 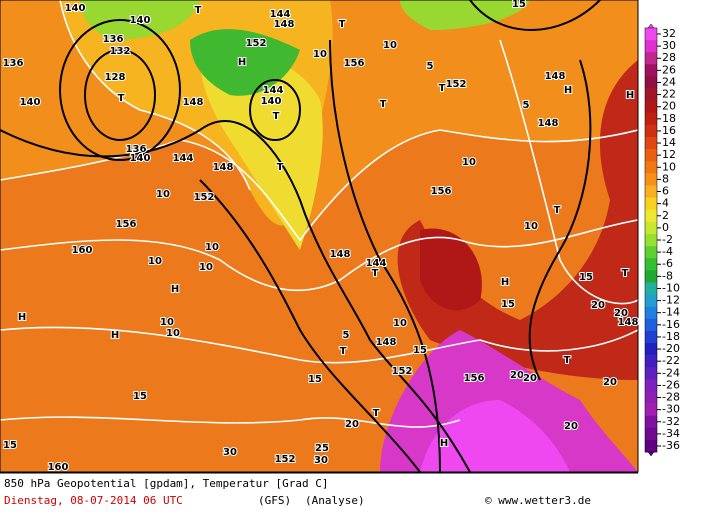 I want to click on colorbar-label: 26, so click(x=669, y=69).